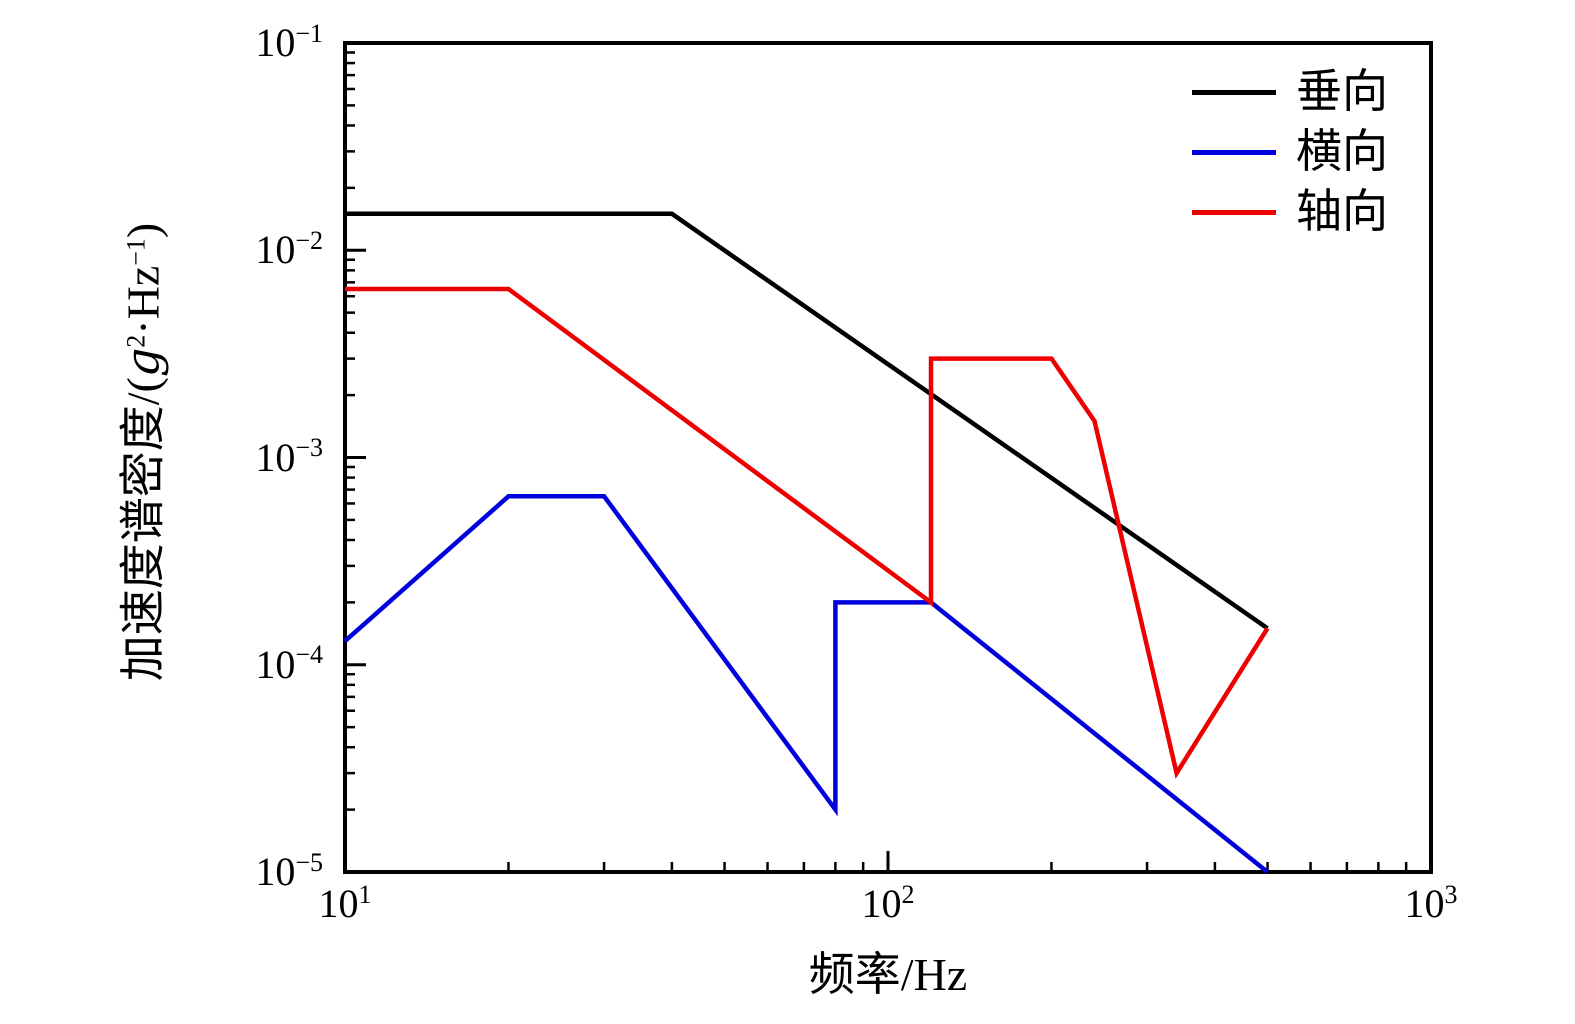 The width and height of the screenshot is (1575, 1024). Describe the element at coordinates (355, 457) in the screenshot. I see `y-axis-ticks` at that location.